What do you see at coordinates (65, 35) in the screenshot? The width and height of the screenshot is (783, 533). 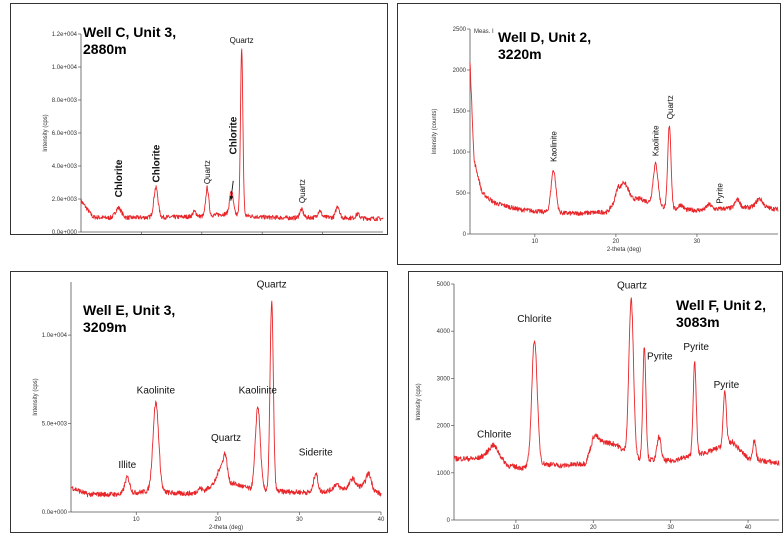 I see `y-tick-label: 1.2e+004` at bounding box center [65, 35].